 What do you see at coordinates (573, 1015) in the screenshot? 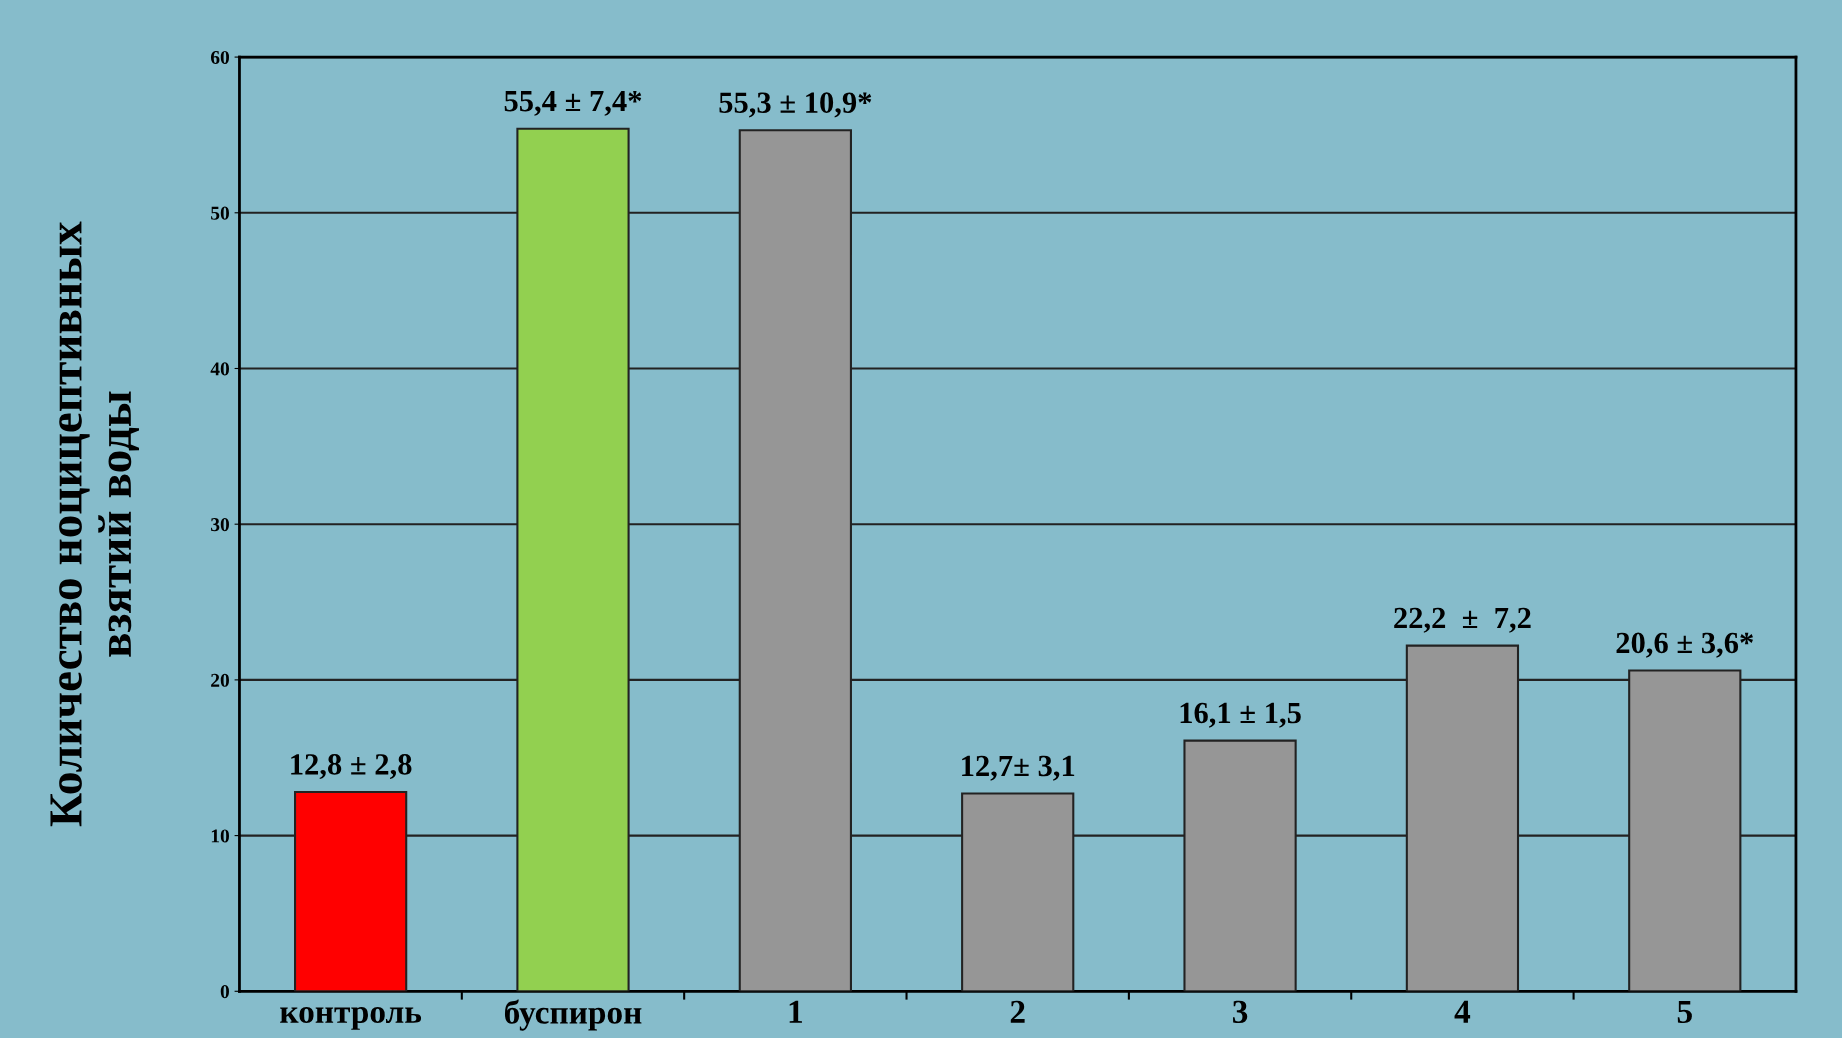
I see `x-tick-label: буспирон` at bounding box center [573, 1015].